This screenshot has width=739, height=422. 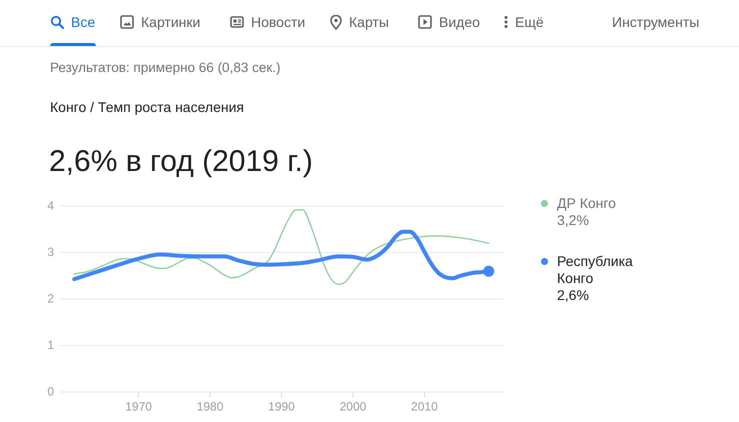 I want to click on y-tick-label: 0, so click(x=50, y=391).